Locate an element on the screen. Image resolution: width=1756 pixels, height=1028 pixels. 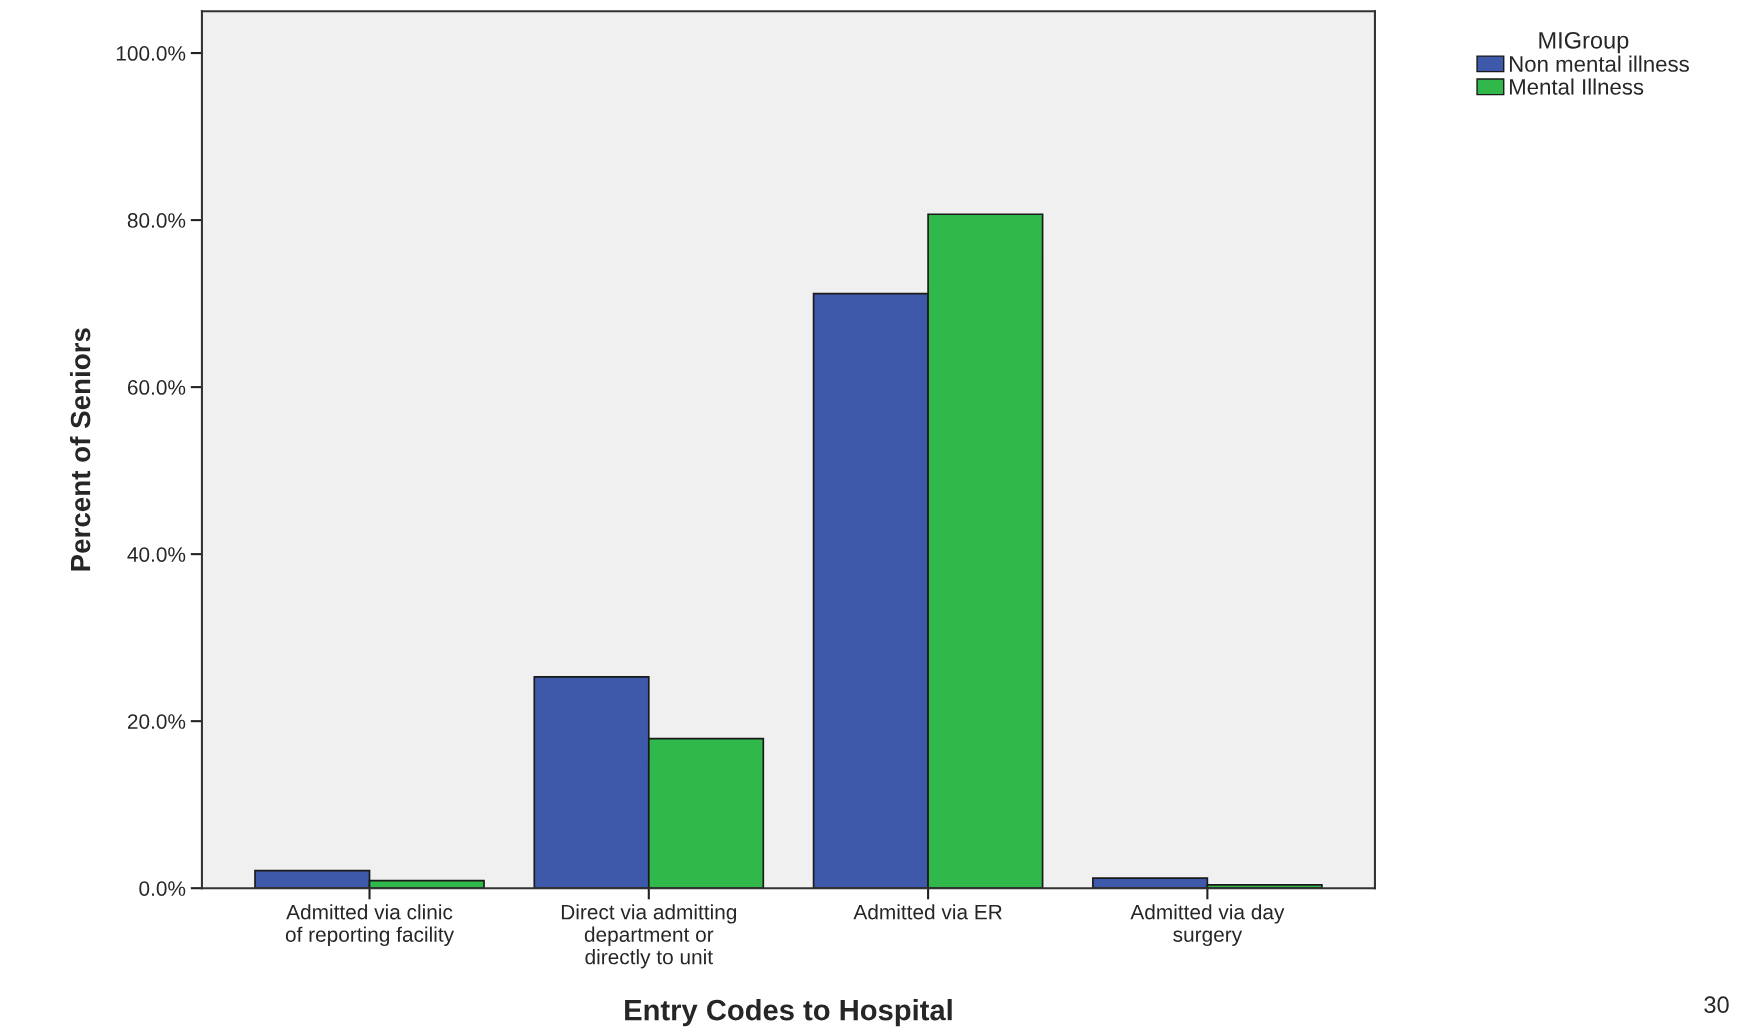
y-tick-label: 0.0% is located at coordinates (162, 888).